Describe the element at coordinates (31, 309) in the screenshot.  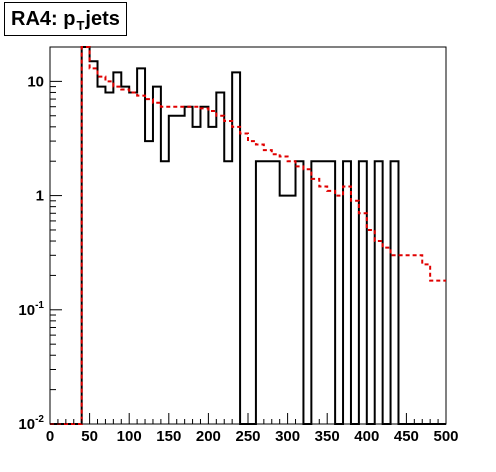
I see `y-tick-label: 10⁻¹` at that location.